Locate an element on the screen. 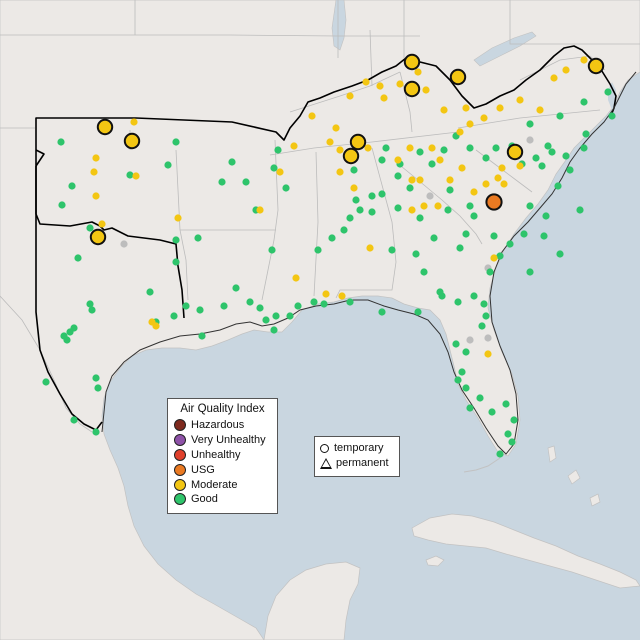  monitor-usg is located at coordinates (494, 202).